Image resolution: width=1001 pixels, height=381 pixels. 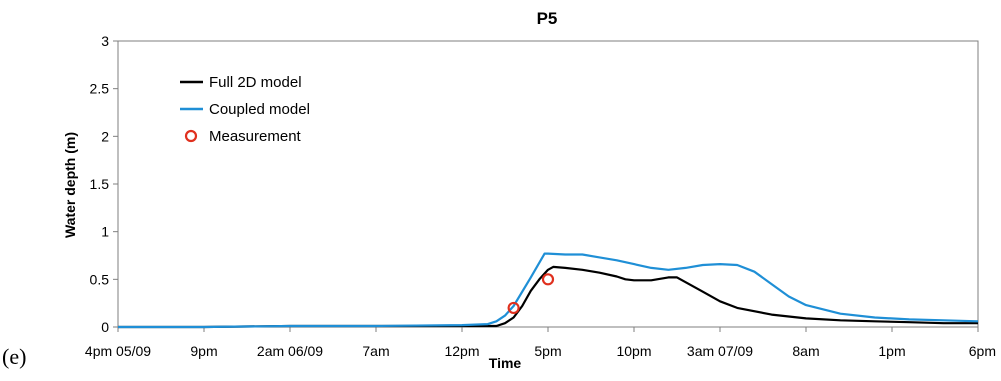 I want to click on x-axis-label: Time, so click(x=505, y=363).